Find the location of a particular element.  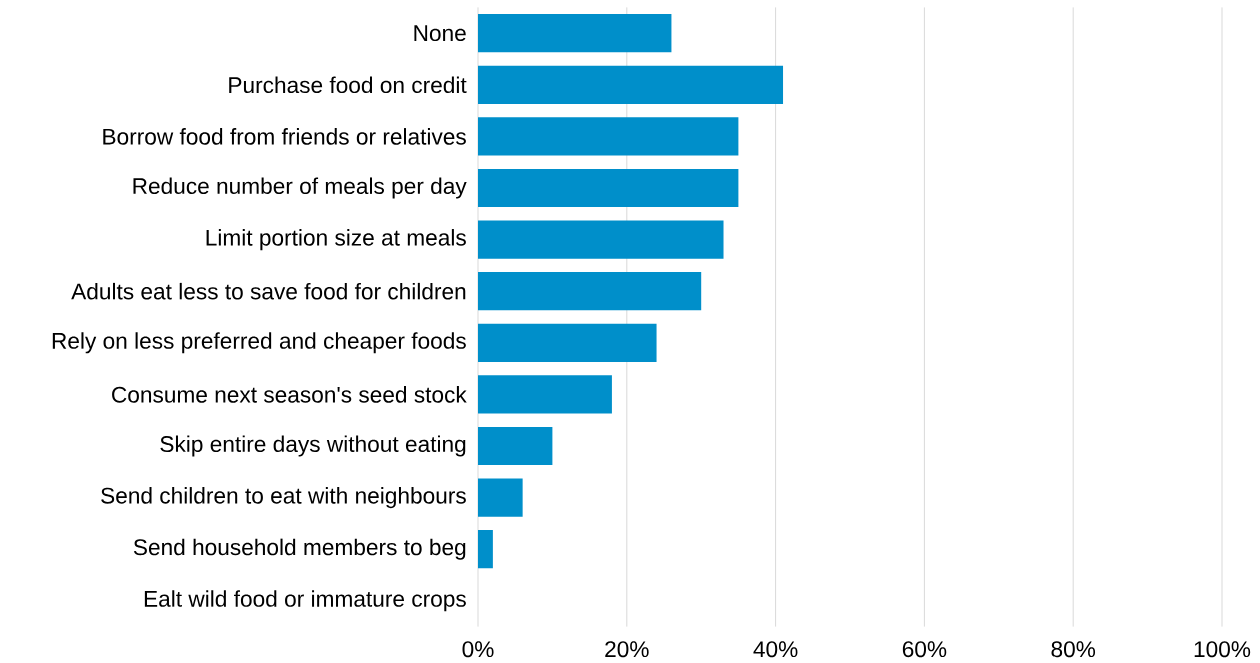

x-tick-label: 20% is located at coordinates (627, 649).